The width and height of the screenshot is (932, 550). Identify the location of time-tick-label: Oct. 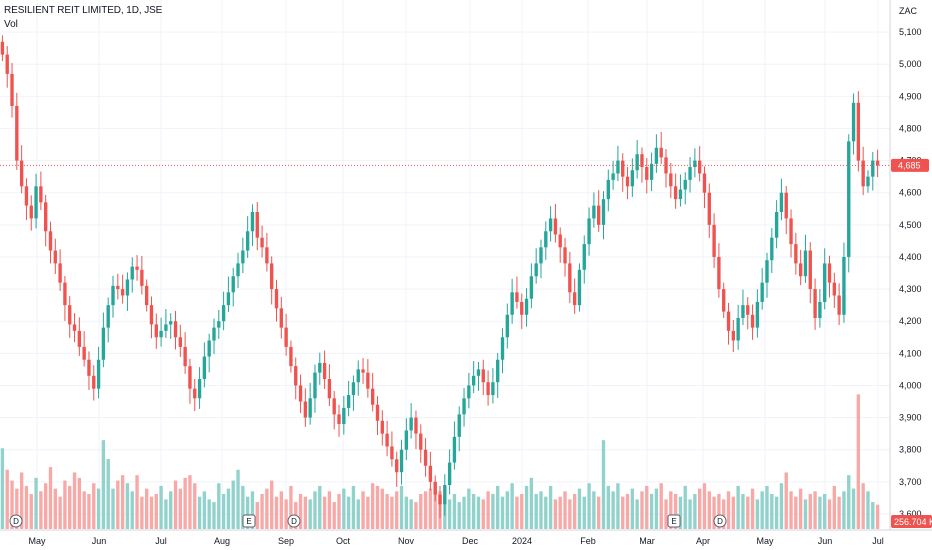
(343, 541).